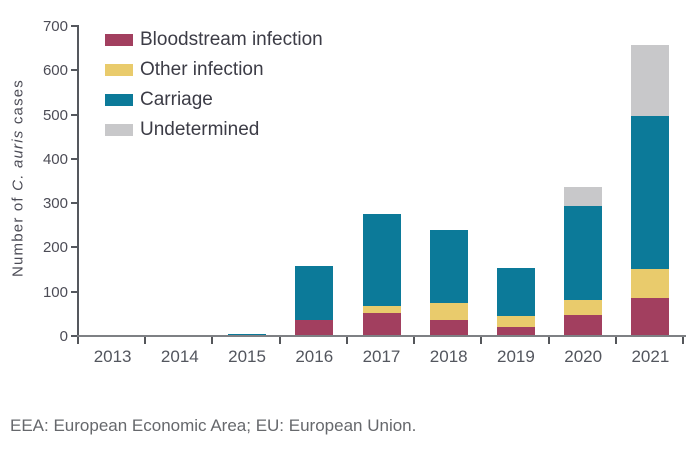  Describe the element at coordinates (583, 196) in the screenshot. I see `bar-segment-2020-undetermined` at that location.